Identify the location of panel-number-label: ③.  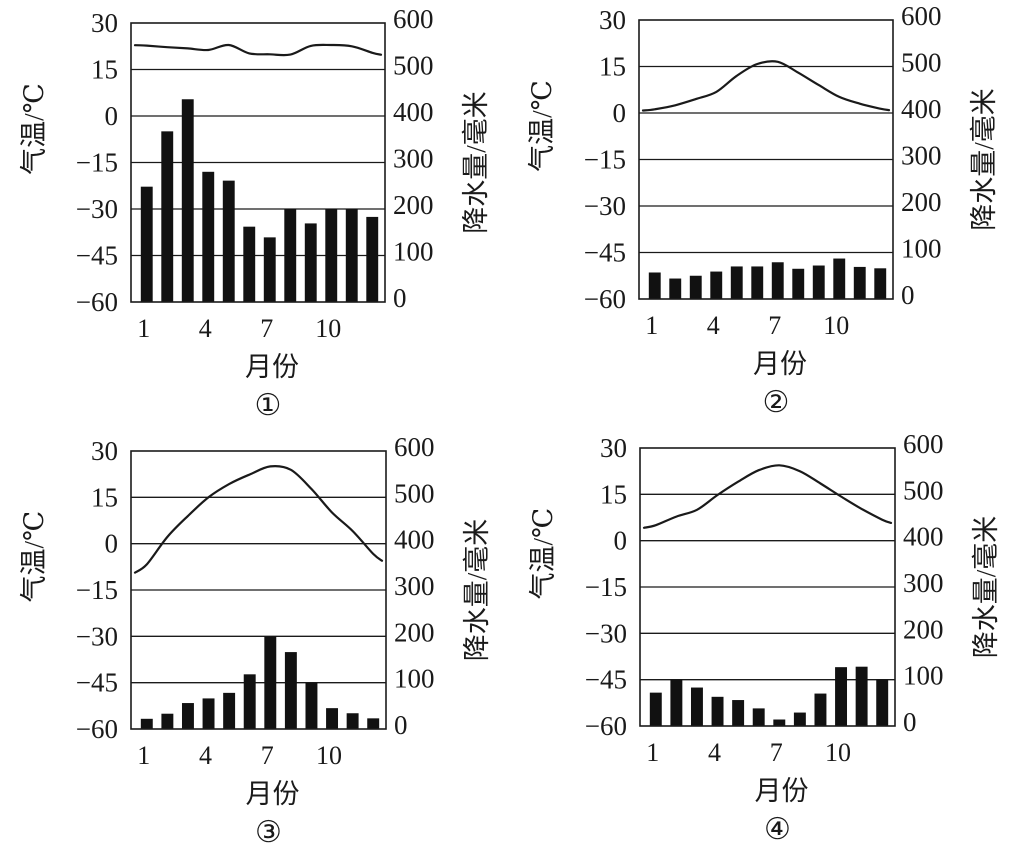
(268, 832).